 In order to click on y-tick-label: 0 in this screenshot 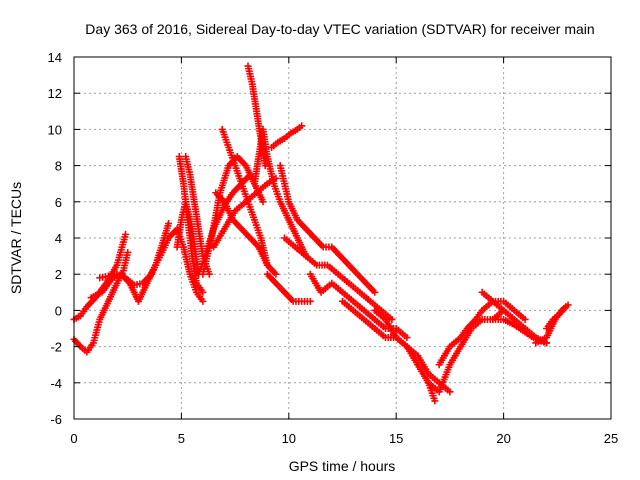, I will do `click(58, 310)`.